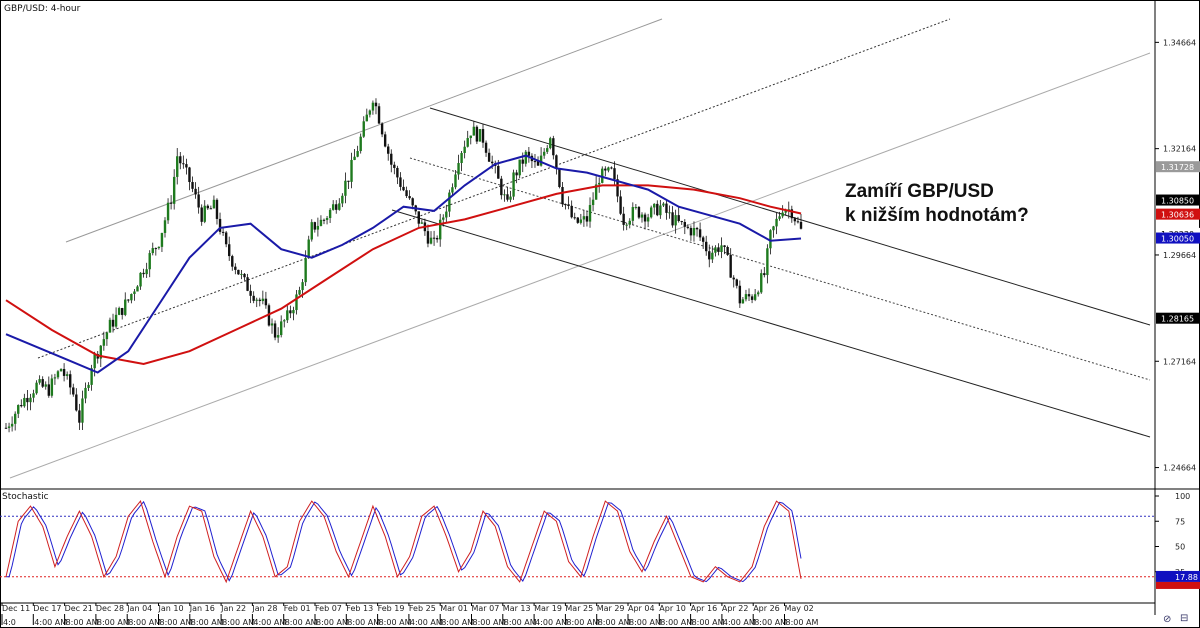 Image resolution: width=1200 pixels, height=628 pixels. I want to click on time-label: 4:0, so click(9, 622).